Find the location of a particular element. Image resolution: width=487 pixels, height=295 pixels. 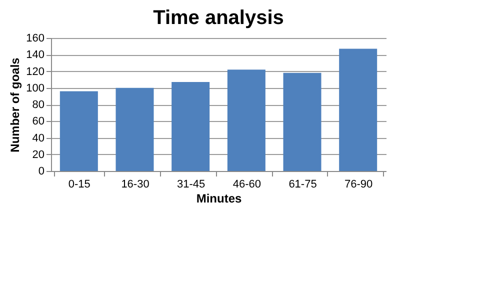

y-tick-label: 40 is located at coordinates (38, 138).